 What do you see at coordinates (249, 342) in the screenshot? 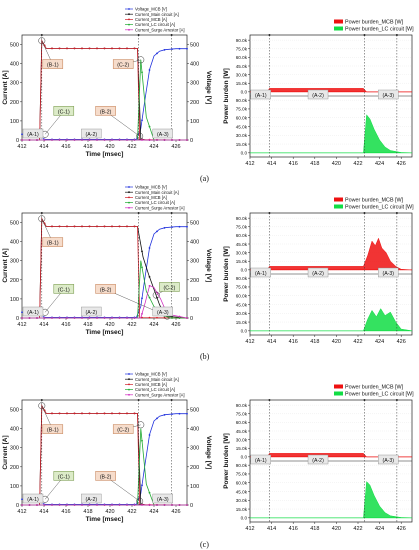
I see `x-tick-label: 412` at bounding box center [249, 342].